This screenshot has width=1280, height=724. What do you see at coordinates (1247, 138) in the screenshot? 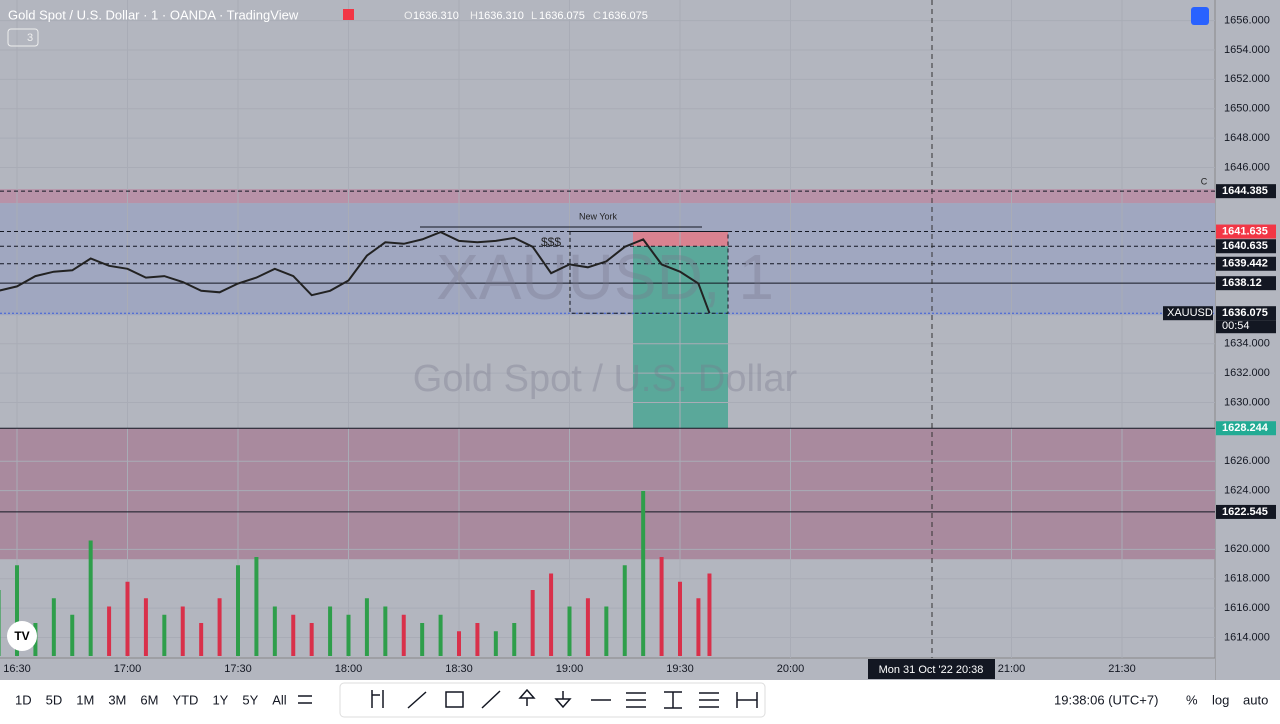
I see `y-tick-label: 1648.000` at bounding box center [1247, 138].